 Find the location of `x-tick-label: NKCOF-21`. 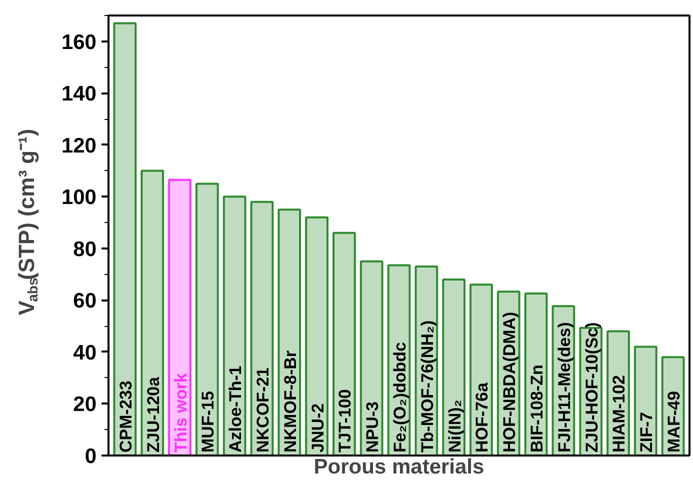

x-tick-label: NKCOF-21 is located at coordinates (262, 409).